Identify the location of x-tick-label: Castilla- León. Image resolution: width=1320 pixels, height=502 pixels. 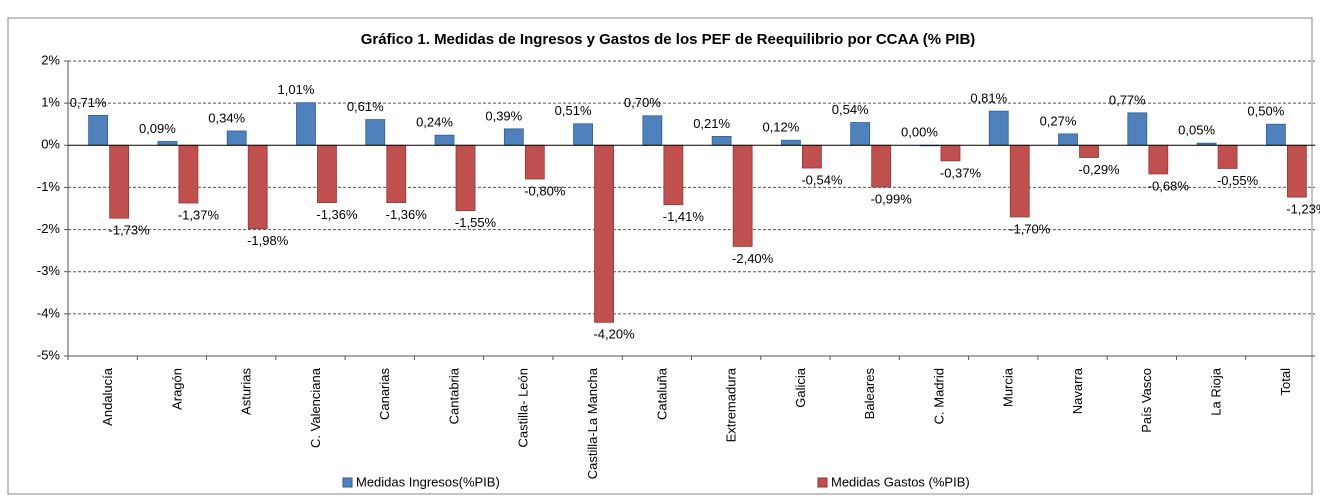
(523, 408).